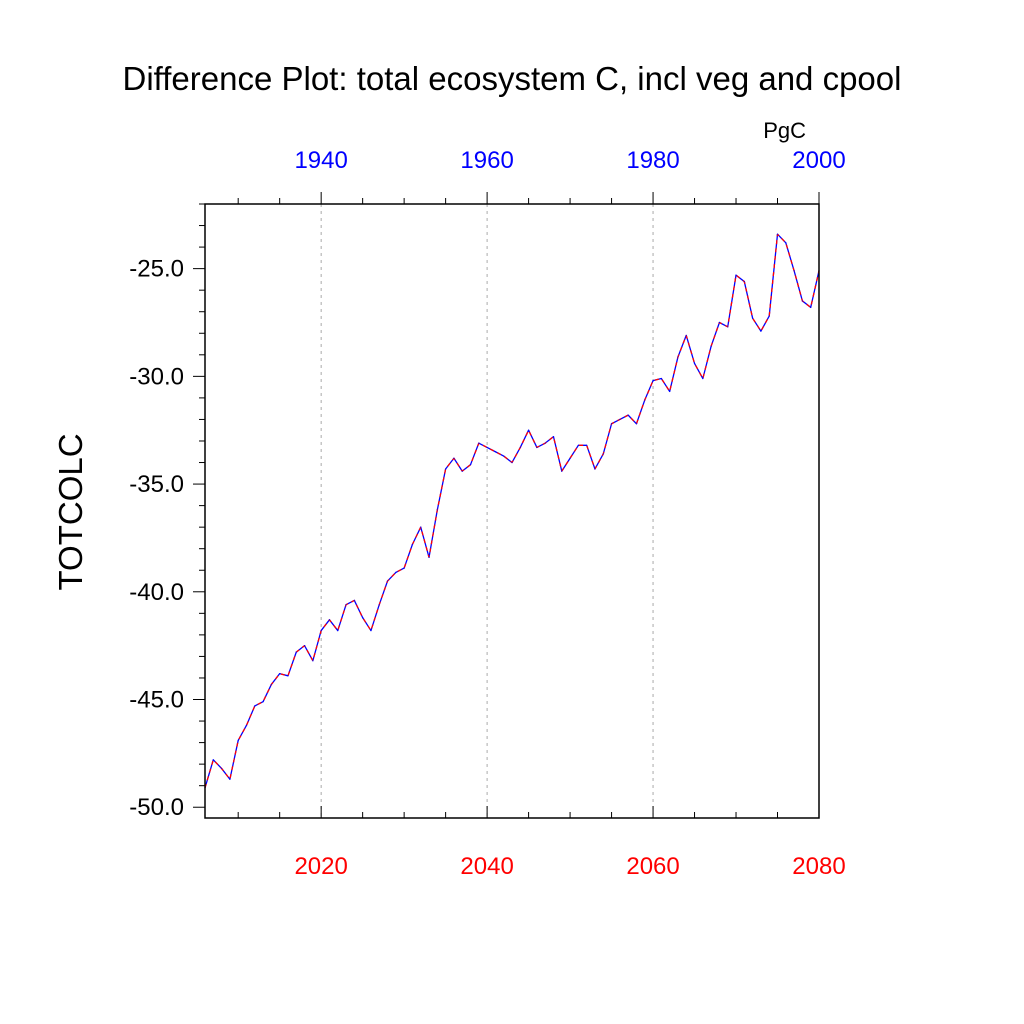  What do you see at coordinates (486, 160) in the screenshot?
I see `x-top-tick-label: 1960` at bounding box center [486, 160].